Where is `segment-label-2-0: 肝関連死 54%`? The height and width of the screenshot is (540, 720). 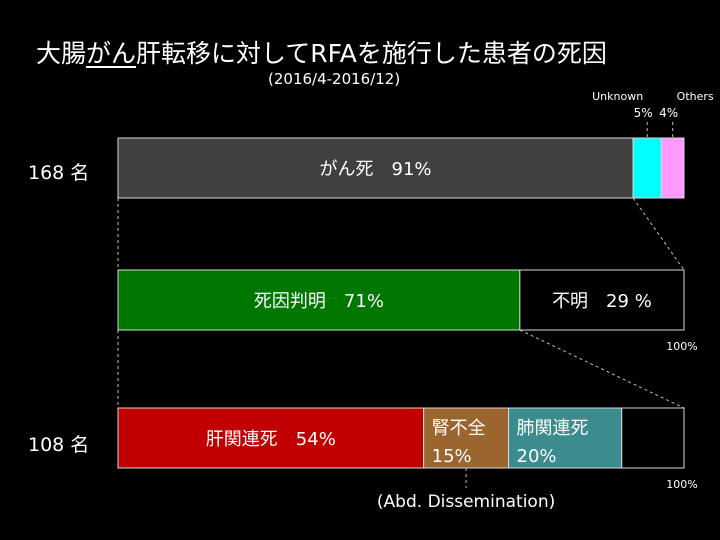 segment-label-2-0: 肝関連死 54% is located at coordinates (271, 439).